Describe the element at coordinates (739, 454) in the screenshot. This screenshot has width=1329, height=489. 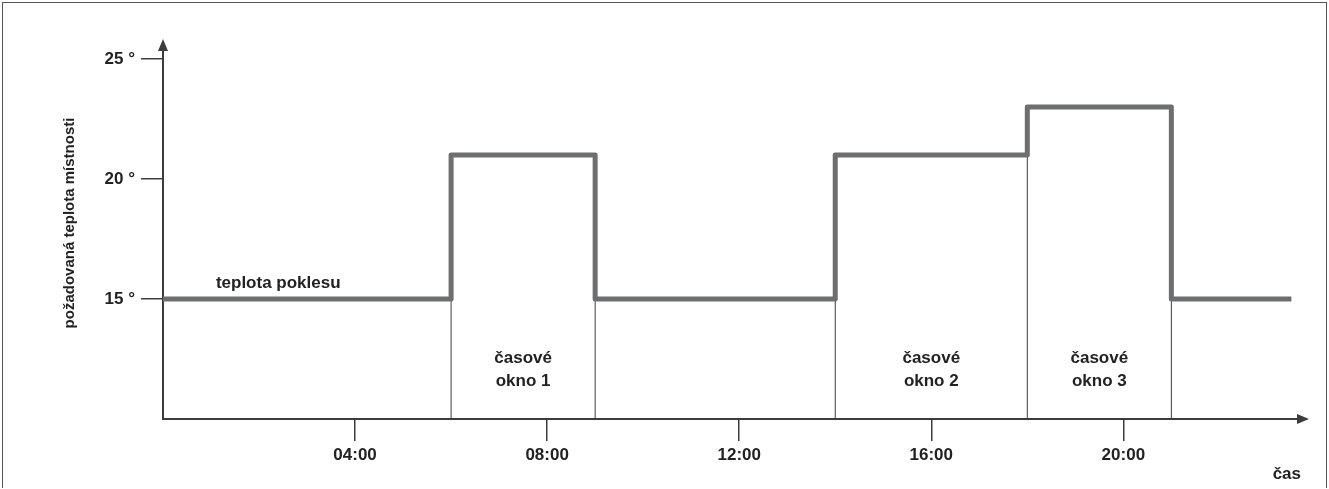
I see `x-tick-label: 12:00` at that location.